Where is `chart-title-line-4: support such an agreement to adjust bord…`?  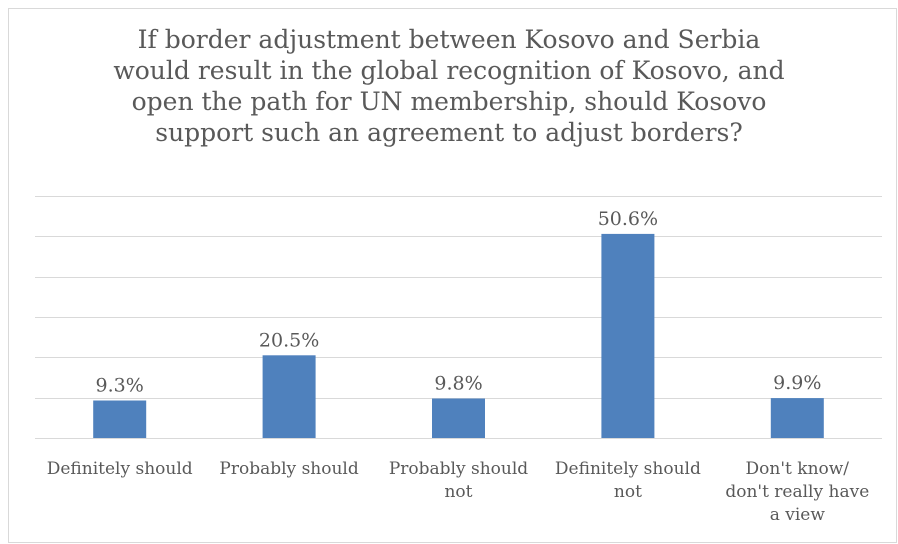 chart-title-line-4: support such an agreement to adjust bord… is located at coordinates (449, 132).